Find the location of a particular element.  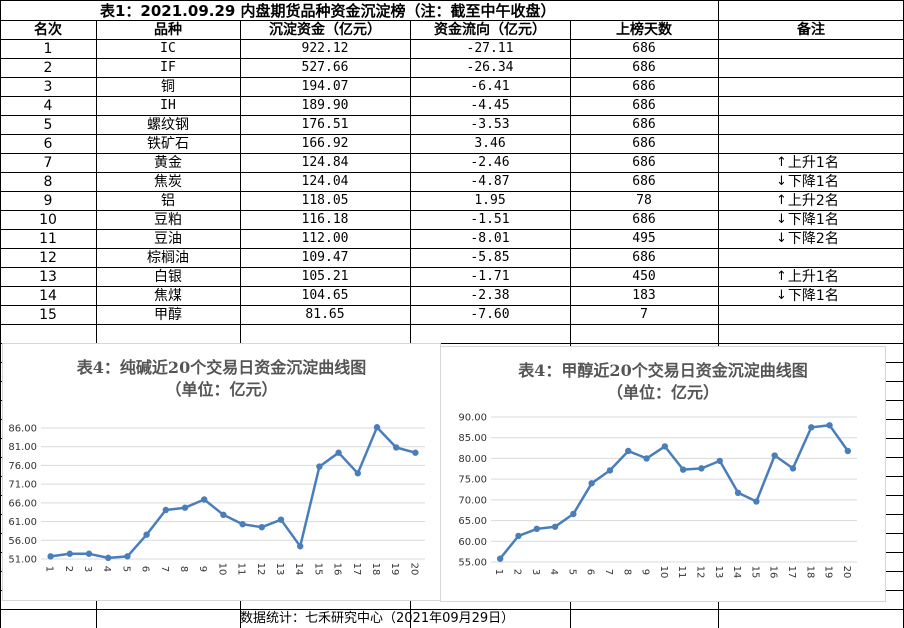

cell-name: IF is located at coordinates (168, 67).